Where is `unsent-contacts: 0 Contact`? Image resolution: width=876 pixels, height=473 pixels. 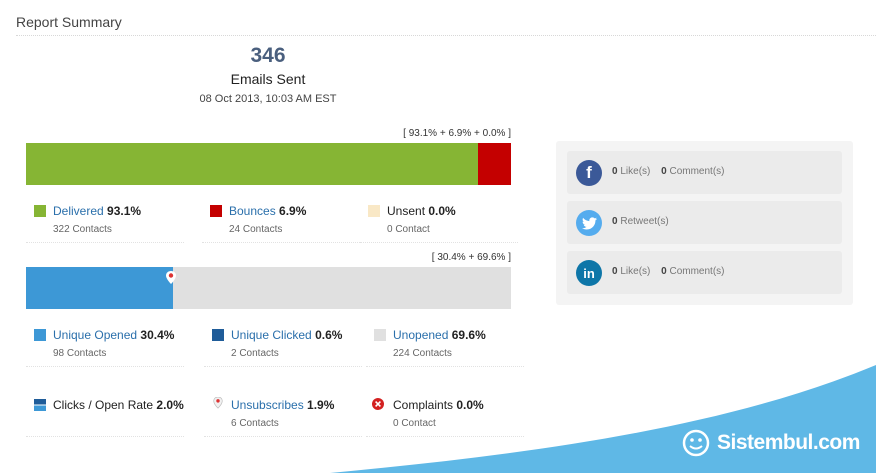
unsent-contacts: 0 Contact is located at coordinates (408, 229).